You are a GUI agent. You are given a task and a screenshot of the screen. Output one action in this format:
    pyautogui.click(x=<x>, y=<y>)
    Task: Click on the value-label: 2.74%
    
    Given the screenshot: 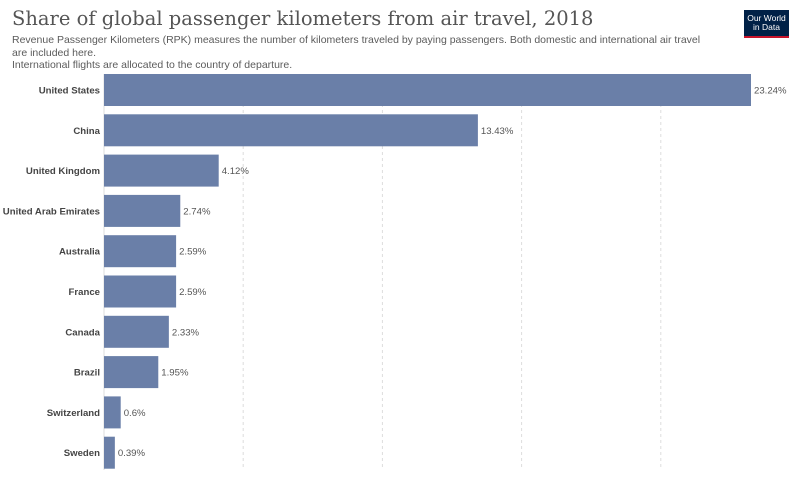 What is the action you would take?
    pyautogui.click(x=197, y=211)
    